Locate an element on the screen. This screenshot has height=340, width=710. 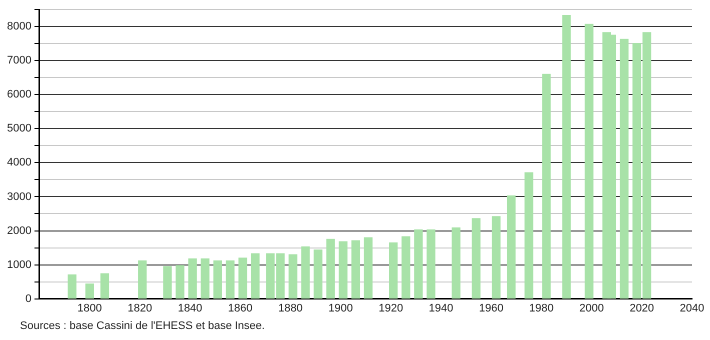
x-tick-label: 1880 is located at coordinates (290, 308).